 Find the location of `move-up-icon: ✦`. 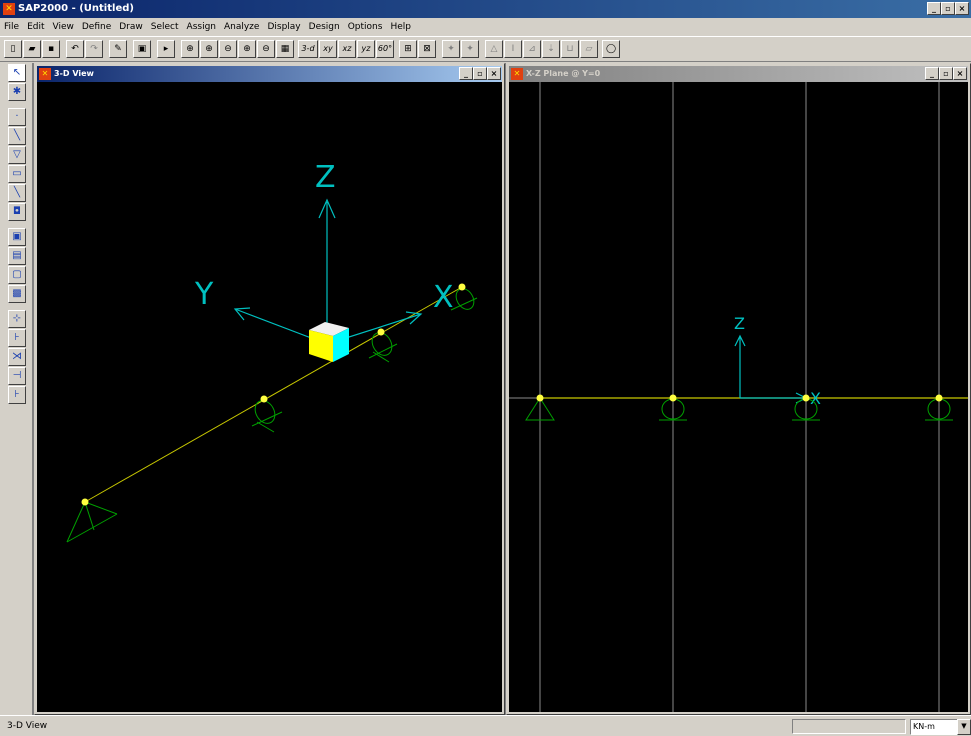

move-up-icon: ✦ is located at coordinates (451, 49).